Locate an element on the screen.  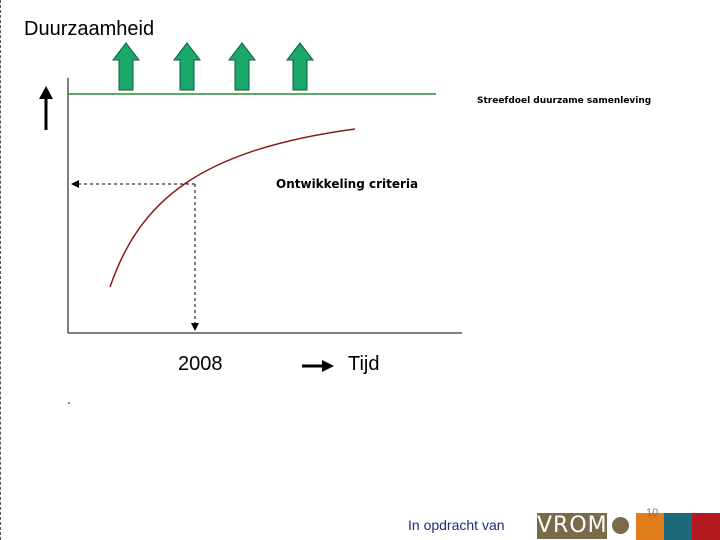
slide-title: Duurzaamheid is located at coordinates (89, 29).